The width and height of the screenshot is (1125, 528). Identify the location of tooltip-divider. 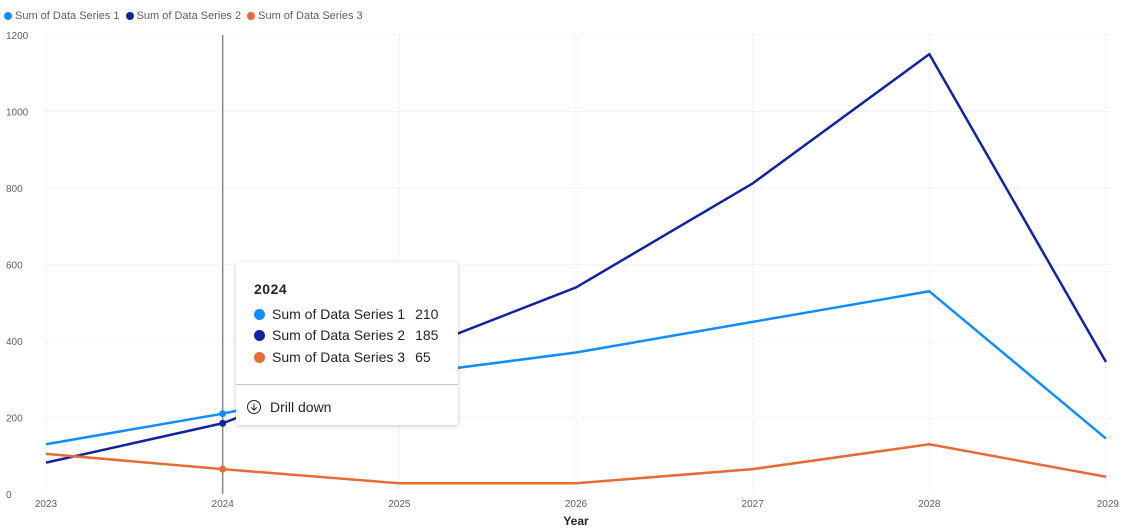
(347, 384).